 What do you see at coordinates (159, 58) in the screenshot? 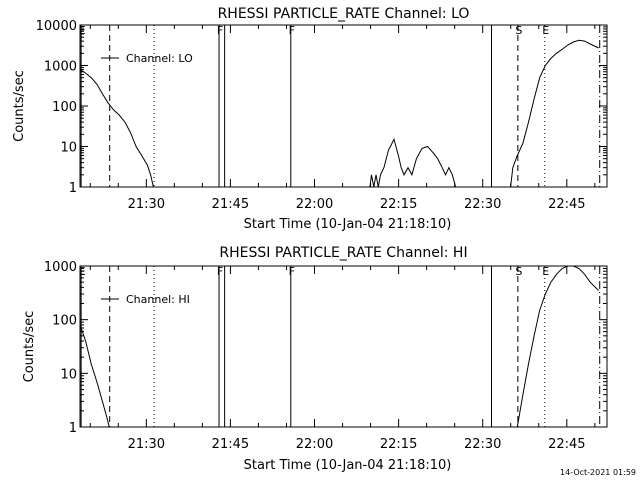
I see `legend-label: Channel: LO` at bounding box center [159, 58].